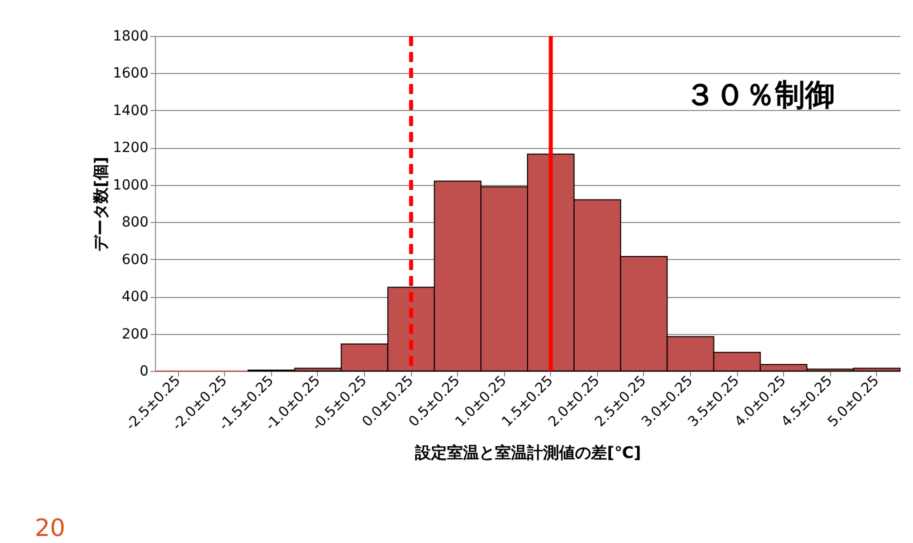 This screenshot has width=913, height=543. I want to click on y-tick-label: 0, so click(144, 372).